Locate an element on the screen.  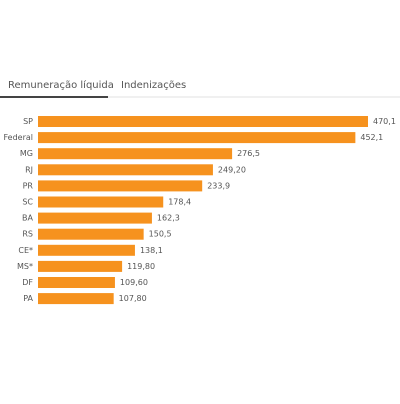
value-label: 138,1 is located at coordinates (151, 250).